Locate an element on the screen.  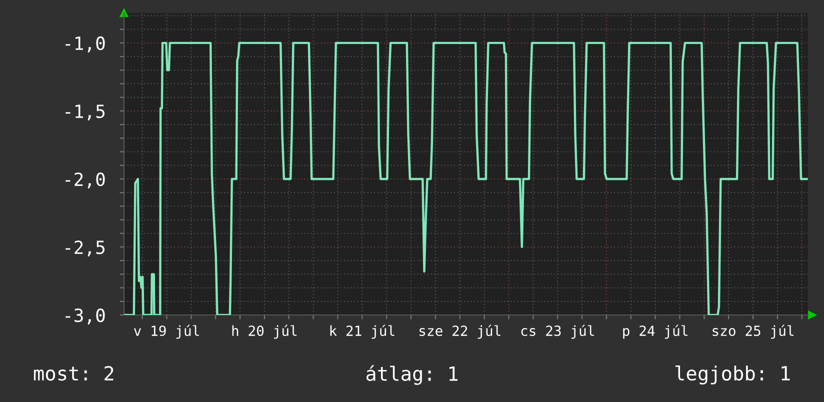
y-tick-label: -2,5 is located at coordinates (85, 248).